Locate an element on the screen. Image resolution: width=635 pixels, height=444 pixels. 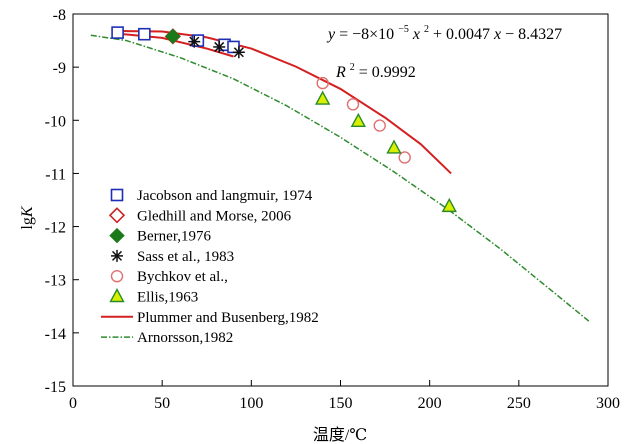
legend-label: Sass et al., 1983 is located at coordinates (185, 257).